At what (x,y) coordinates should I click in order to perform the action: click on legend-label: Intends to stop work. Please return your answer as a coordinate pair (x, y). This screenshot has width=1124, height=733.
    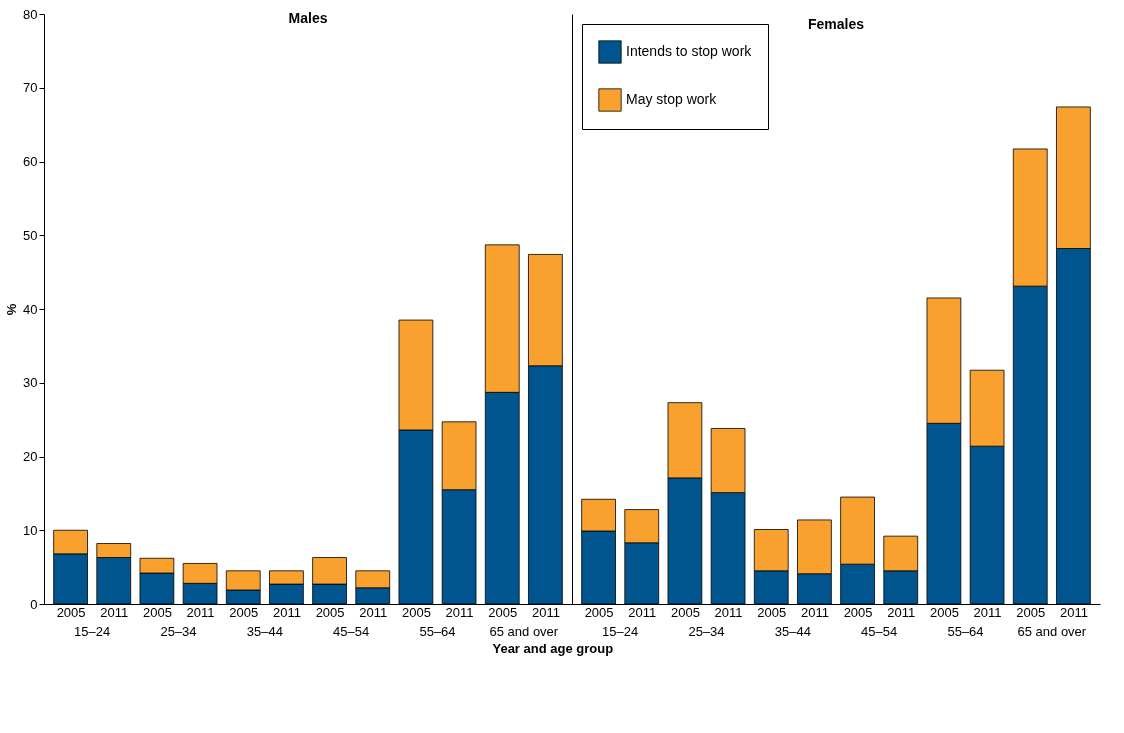
    Looking at the image, I should click on (689, 51).